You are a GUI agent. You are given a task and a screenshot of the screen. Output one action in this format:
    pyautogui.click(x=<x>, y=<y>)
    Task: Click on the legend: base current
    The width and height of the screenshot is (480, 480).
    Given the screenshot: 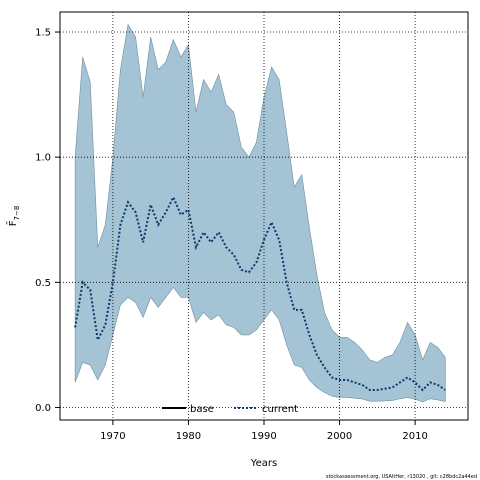 What is the action you would take?
    pyautogui.click(x=230, y=409)
    